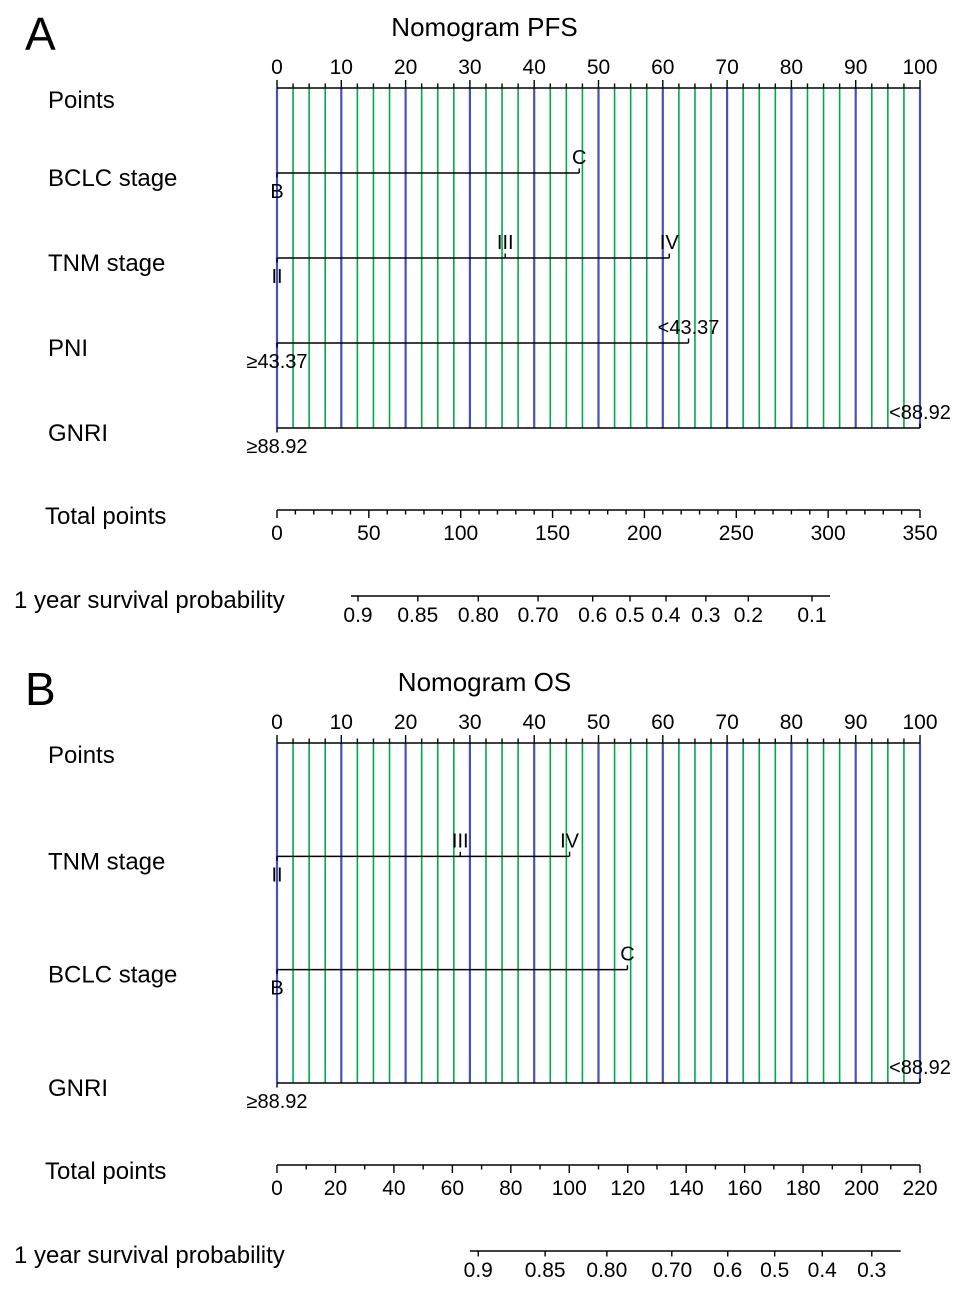 The width and height of the screenshot is (969, 1305). Describe the element at coordinates (482, 345) in the screenshot. I see `row-pni: ≥43.37 <43.37` at that location.